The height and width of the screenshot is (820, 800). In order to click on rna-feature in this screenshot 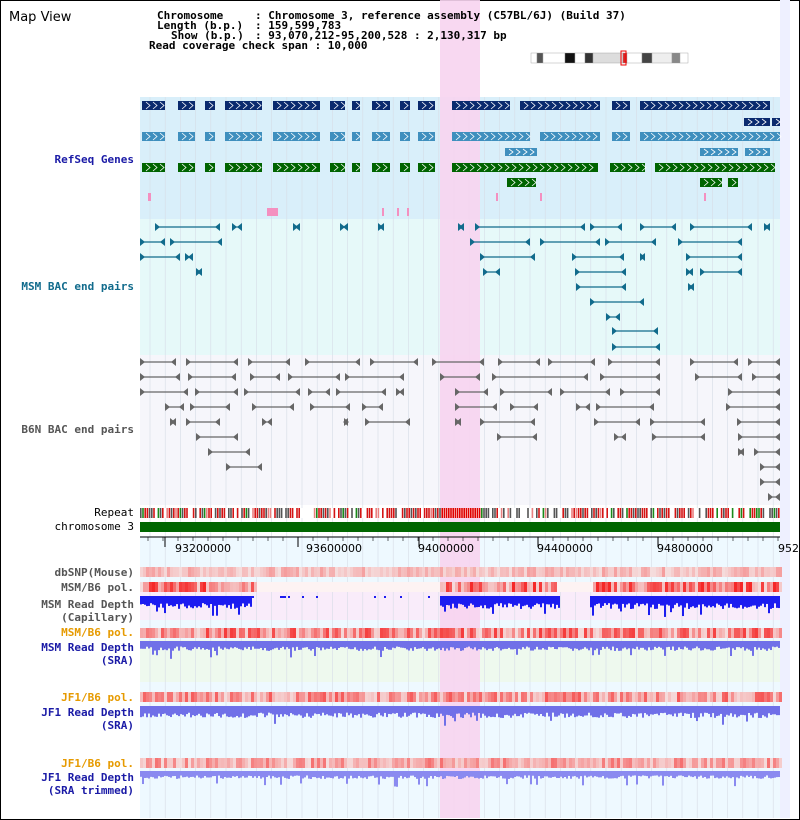, I will do `click(705, 197)`.